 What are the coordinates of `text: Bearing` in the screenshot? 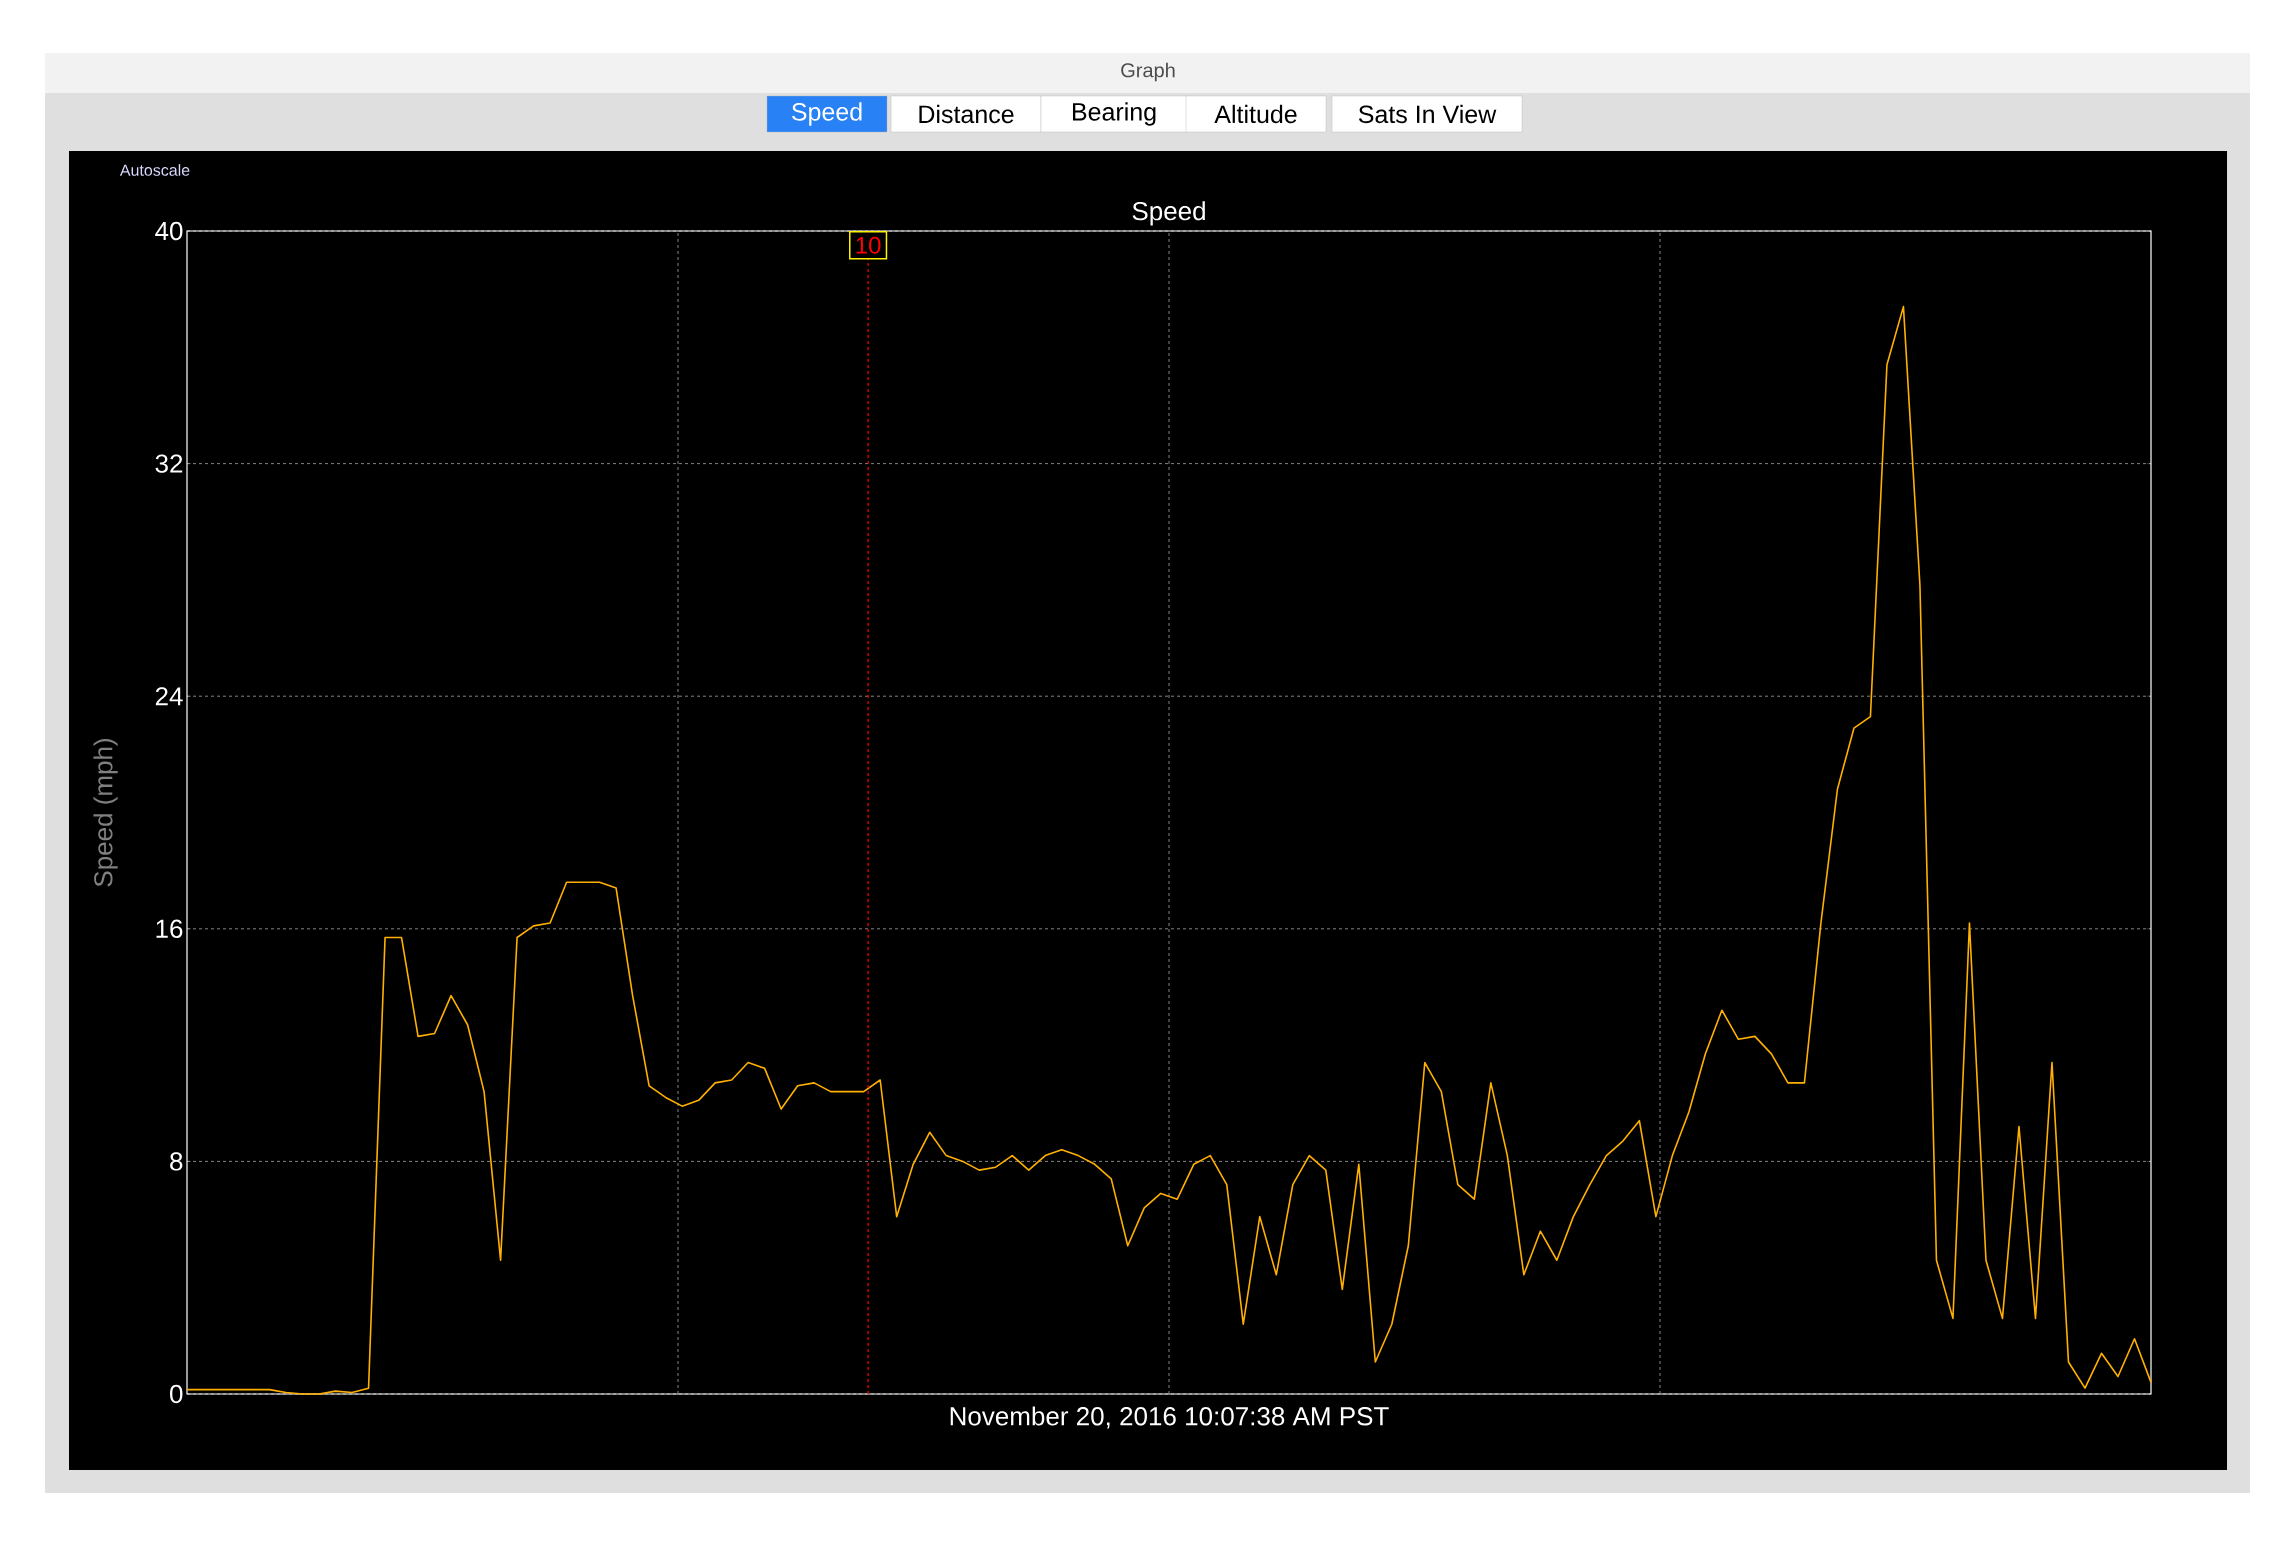 It's located at (1114, 114).